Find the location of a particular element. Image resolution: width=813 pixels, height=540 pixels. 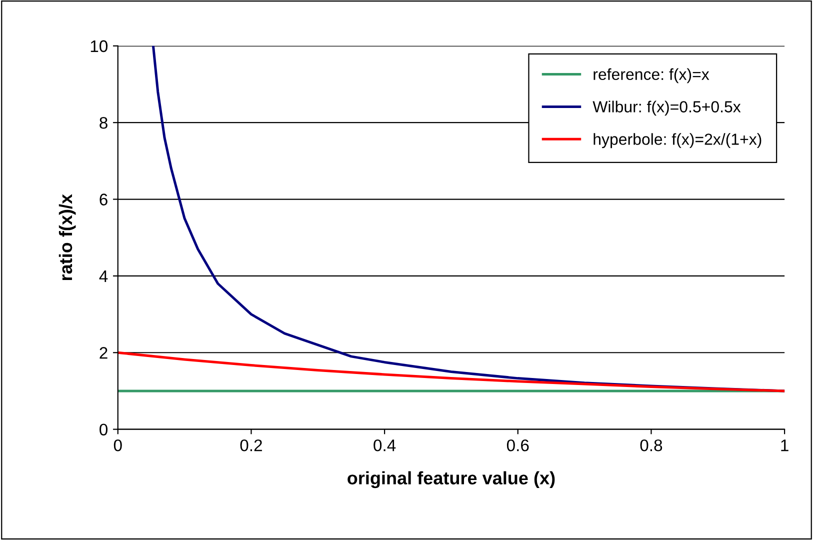

y-tick-label: 4 is located at coordinates (103, 276).